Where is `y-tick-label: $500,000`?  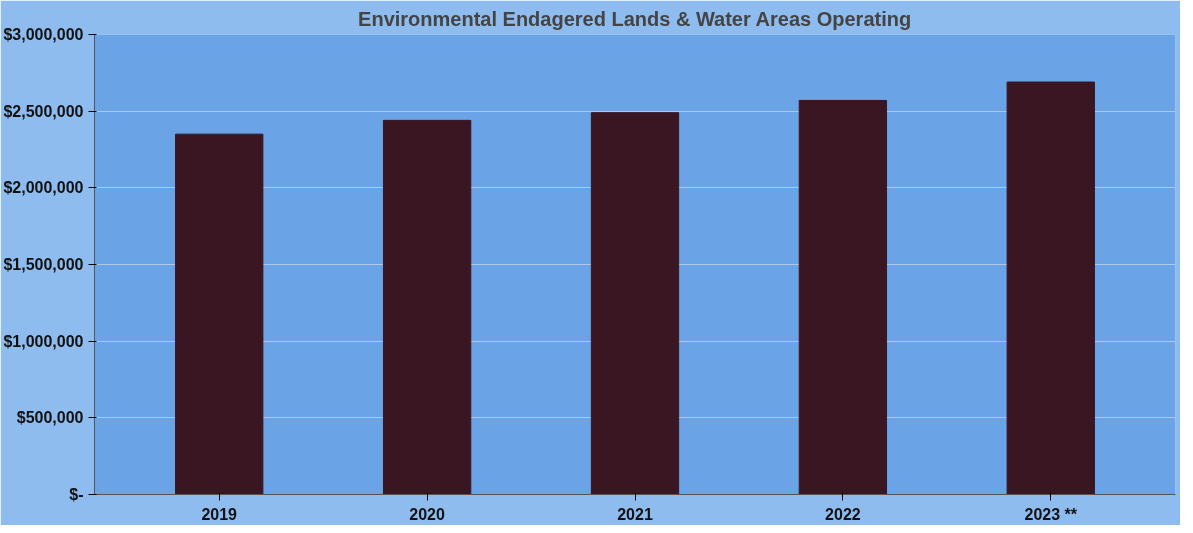 y-tick-label: $500,000 is located at coordinates (50, 418).